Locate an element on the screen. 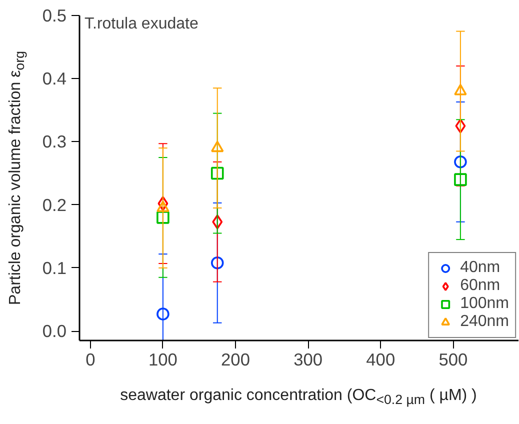  x-axis-title: seawater organic concentration (OC$_{<0.2 µm}$ ( µM) ) is located at coordinates (298, 398).